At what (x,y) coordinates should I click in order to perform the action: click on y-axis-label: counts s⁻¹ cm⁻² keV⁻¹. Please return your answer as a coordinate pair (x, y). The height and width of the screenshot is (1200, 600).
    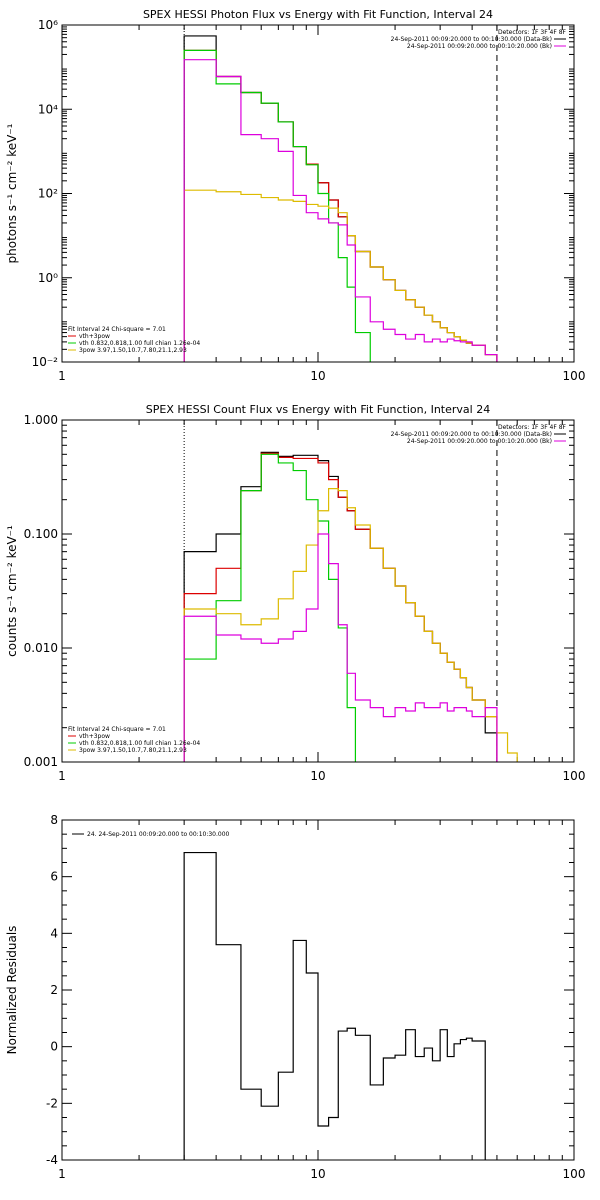
    Looking at the image, I should click on (12, 591).